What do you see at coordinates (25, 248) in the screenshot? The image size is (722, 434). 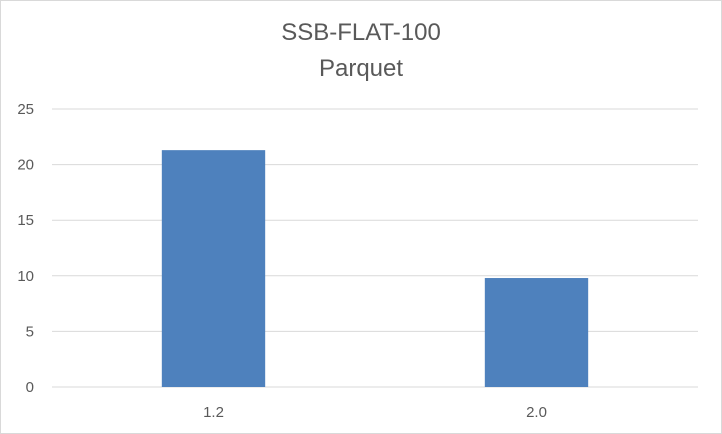 I see `y-axis-tick-labels: 0 5 10 15 20 25` at bounding box center [25, 248].